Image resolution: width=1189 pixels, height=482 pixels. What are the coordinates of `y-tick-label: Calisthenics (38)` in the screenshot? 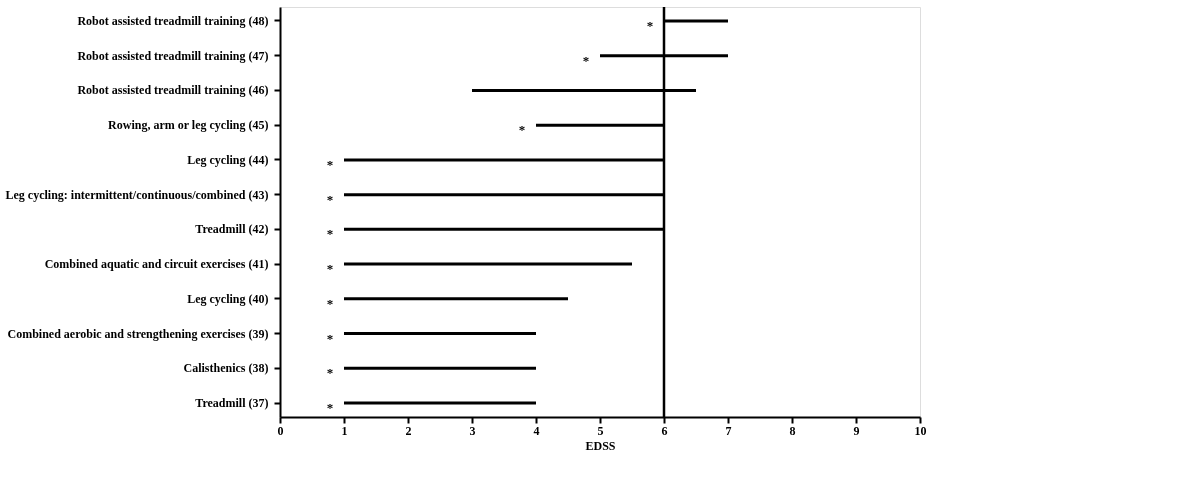 It's located at (226, 368).